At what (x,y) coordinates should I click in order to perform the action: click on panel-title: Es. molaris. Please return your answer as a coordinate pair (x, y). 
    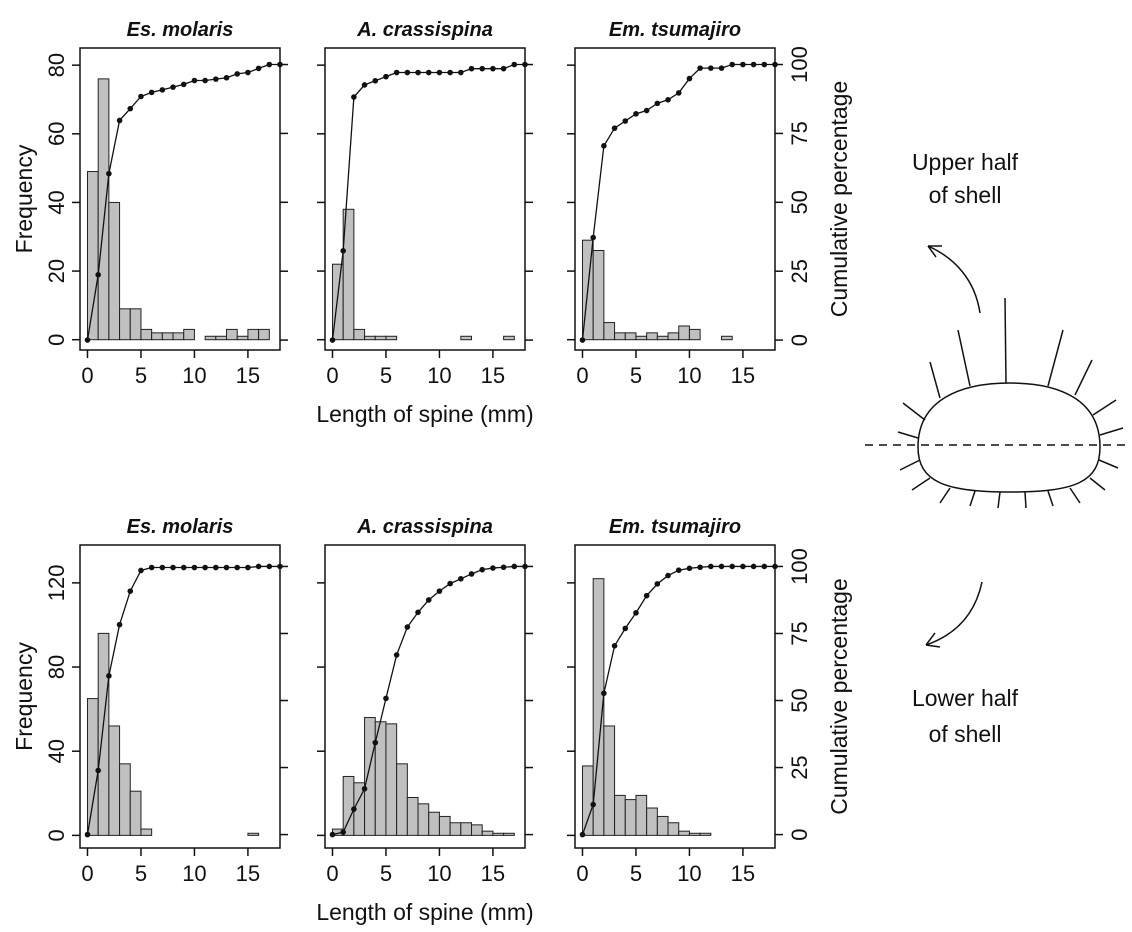
    Looking at the image, I should click on (180, 30).